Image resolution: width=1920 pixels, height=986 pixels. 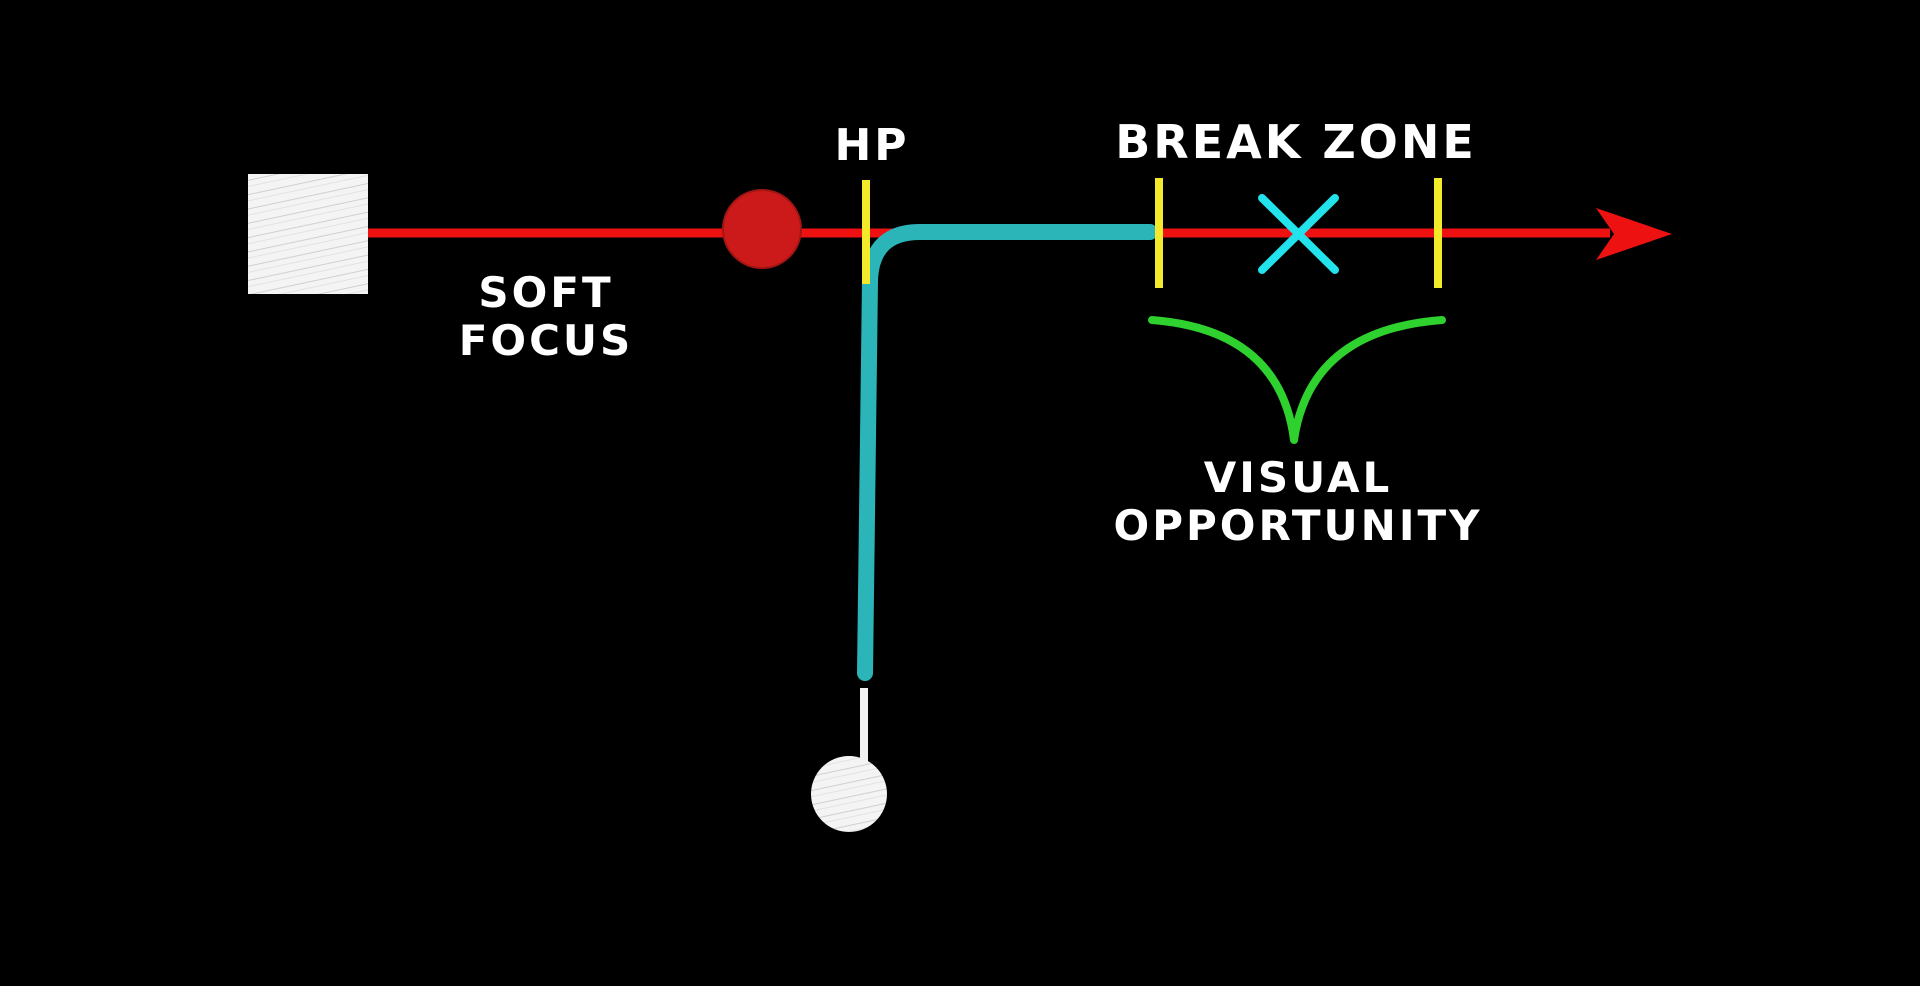 What do you see at coordinates (1298, 477) in the screenshot?
I see `visual-opportunity-label-line1: VISUAL` at bounding box center [1298, 477].